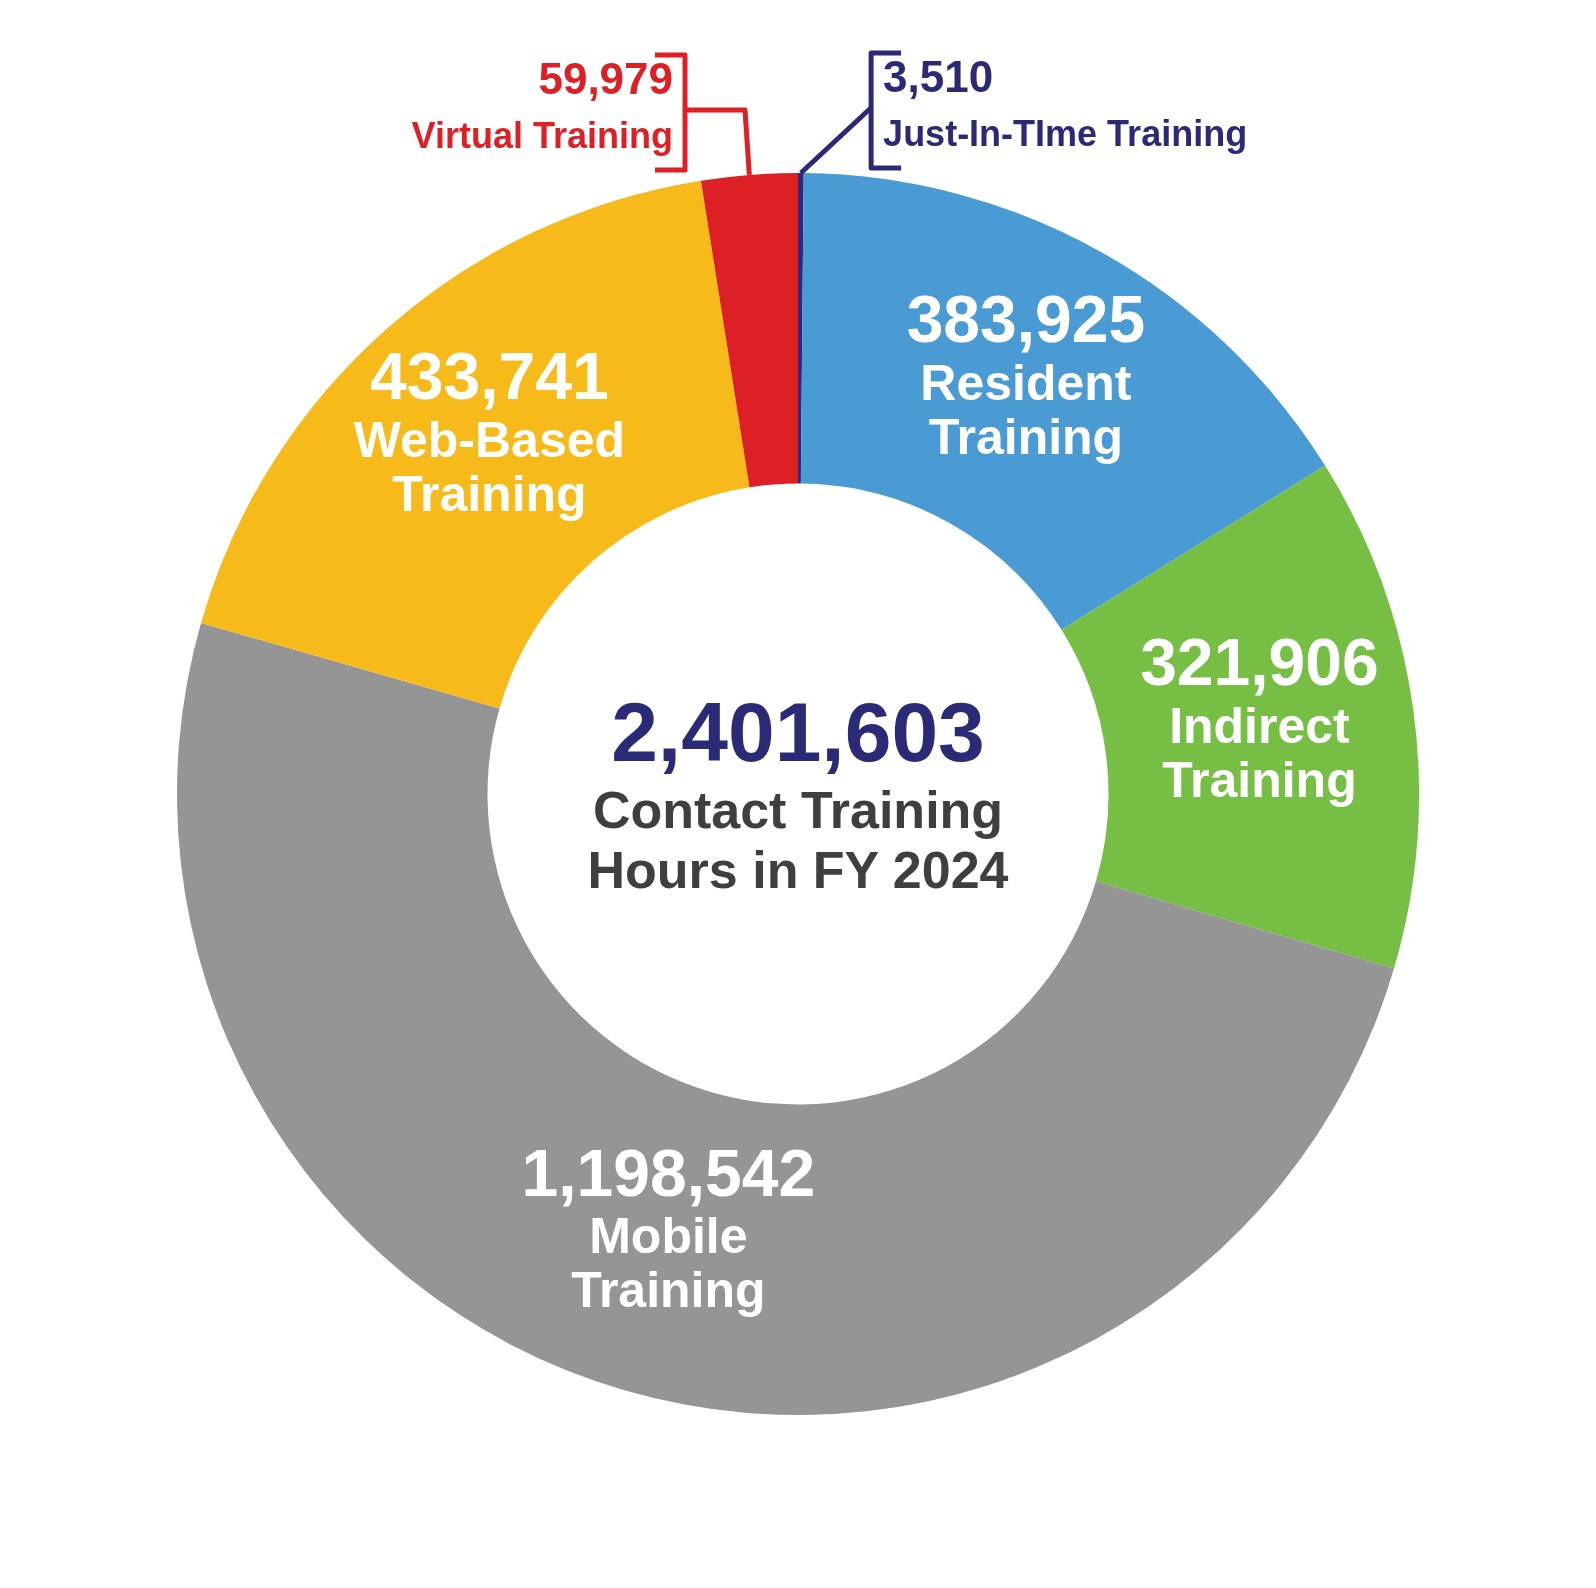  I want to click on text: 2,401,603, so click(798, 732).